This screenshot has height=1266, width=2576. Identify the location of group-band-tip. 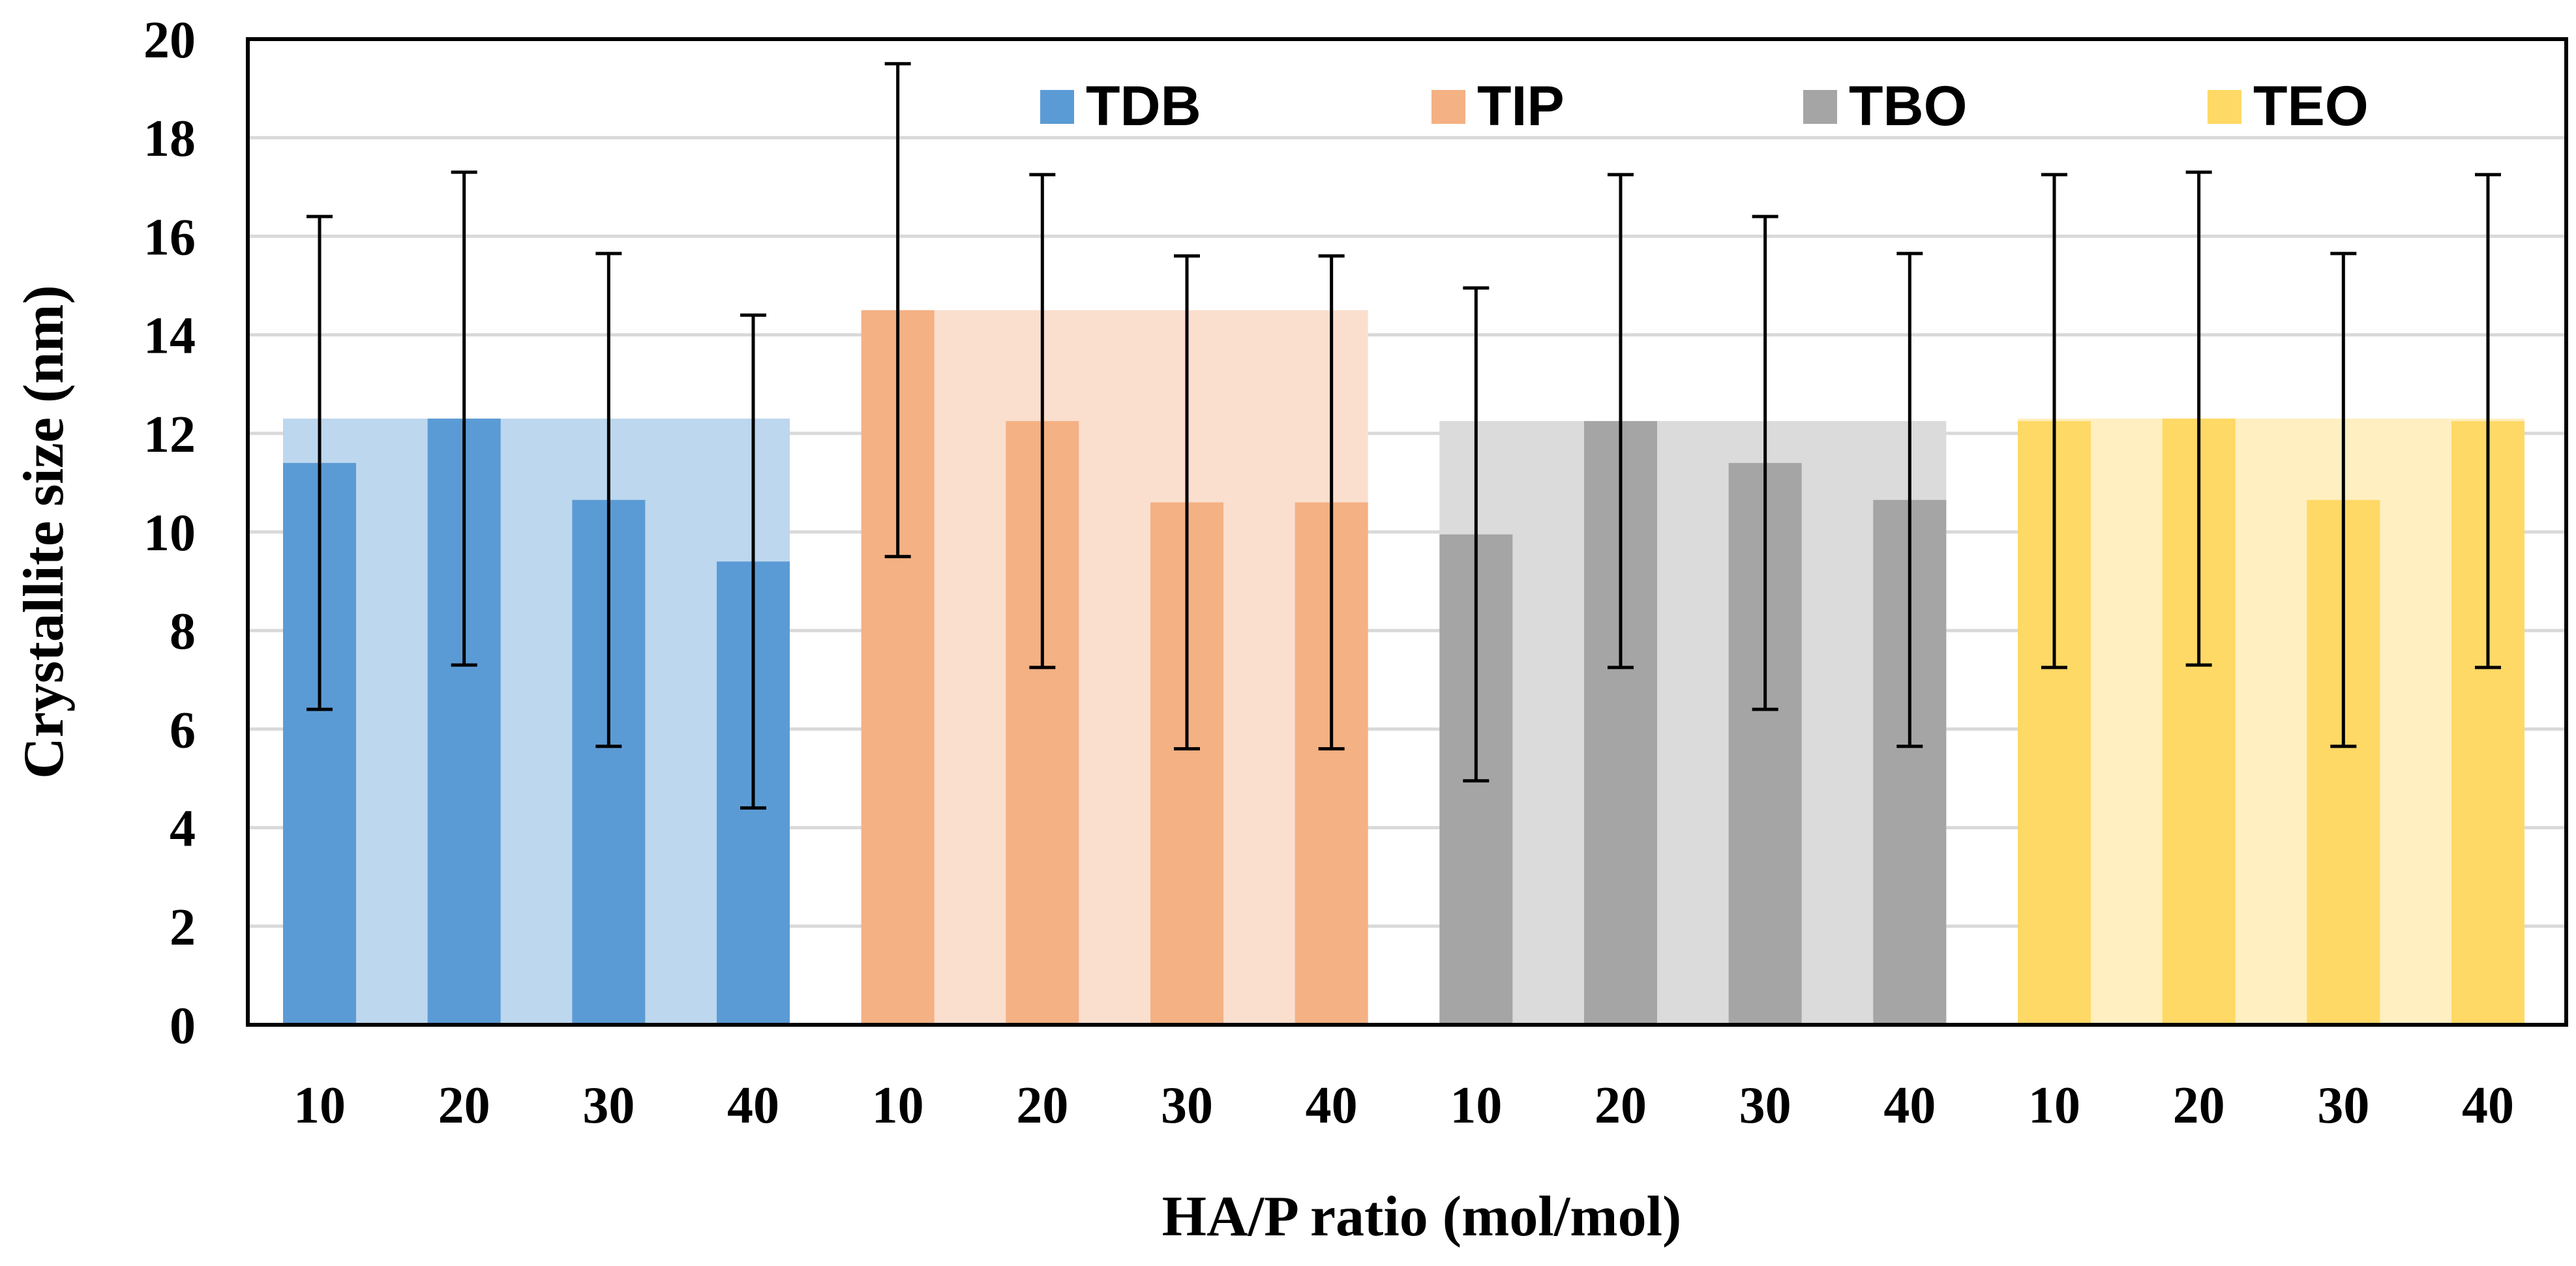
(1114, 667).